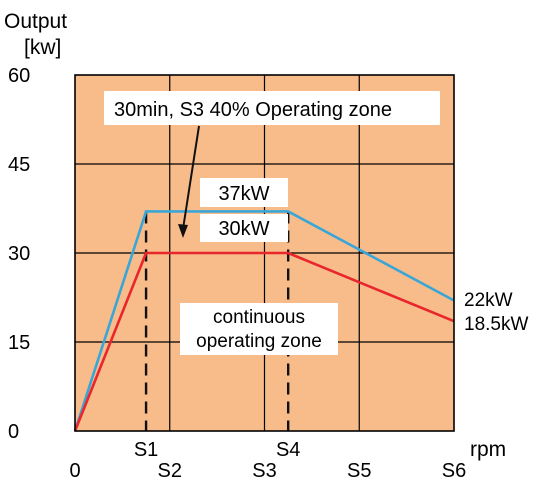  Describe the element at coordinates (13, 432) in the screenshot. I see `y-tick-label: 0` at that location.